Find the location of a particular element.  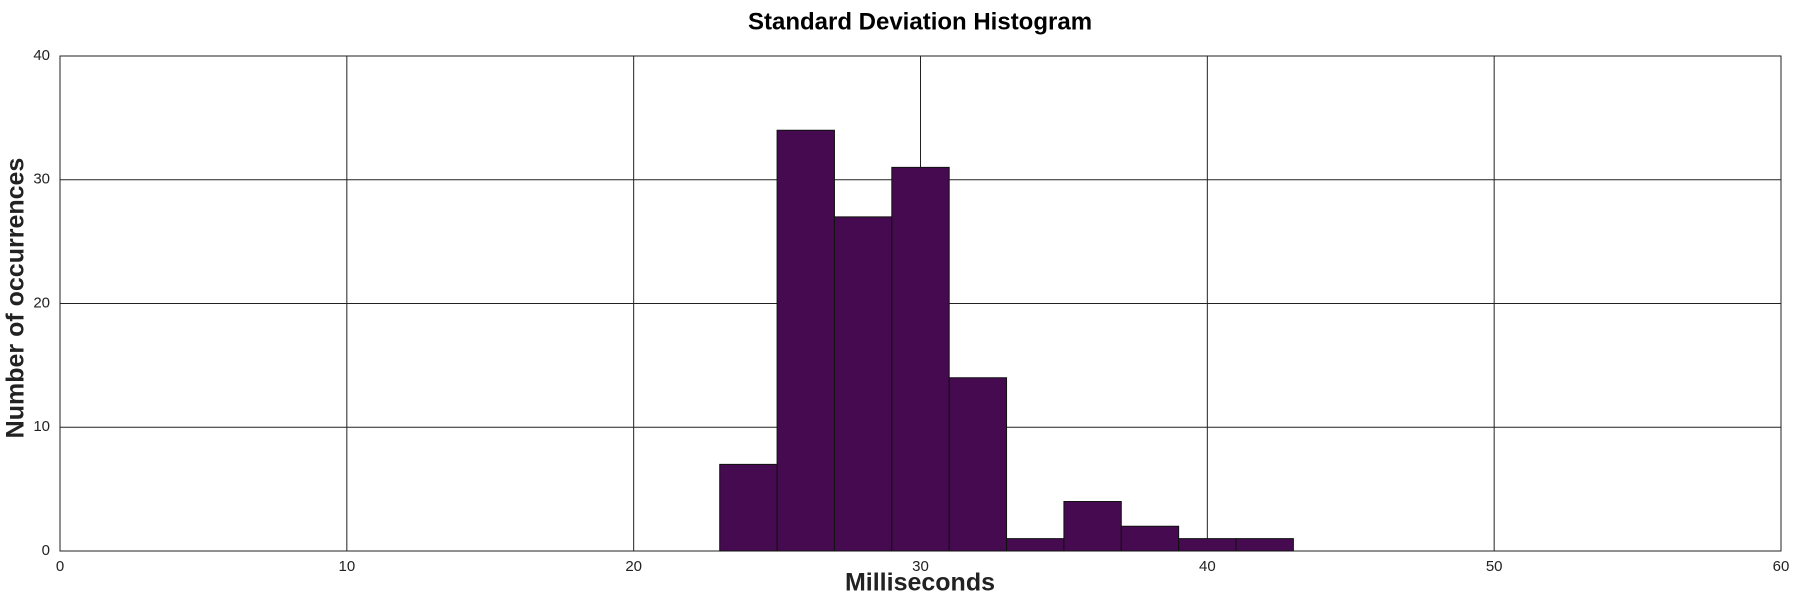

x-tick-label: 60 is located at coordinates (1781, 566).